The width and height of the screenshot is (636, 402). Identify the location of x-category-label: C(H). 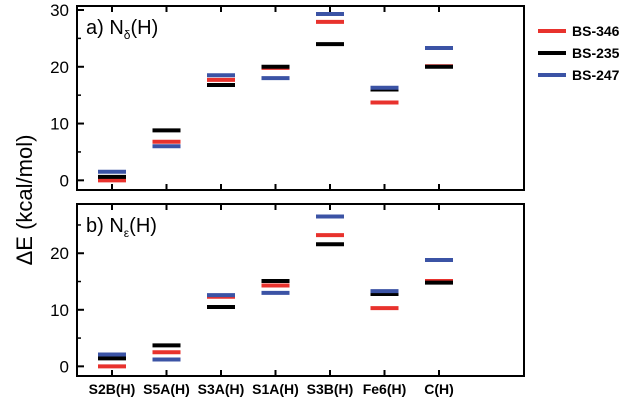
(439, 389).